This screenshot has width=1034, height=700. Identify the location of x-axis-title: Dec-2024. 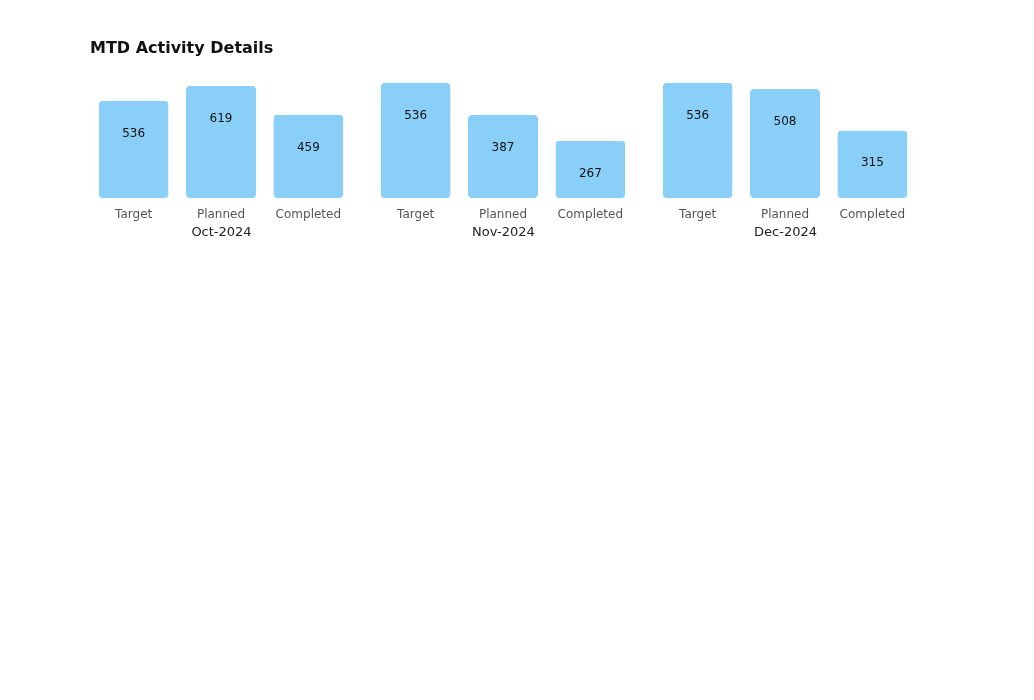
(785, 231).